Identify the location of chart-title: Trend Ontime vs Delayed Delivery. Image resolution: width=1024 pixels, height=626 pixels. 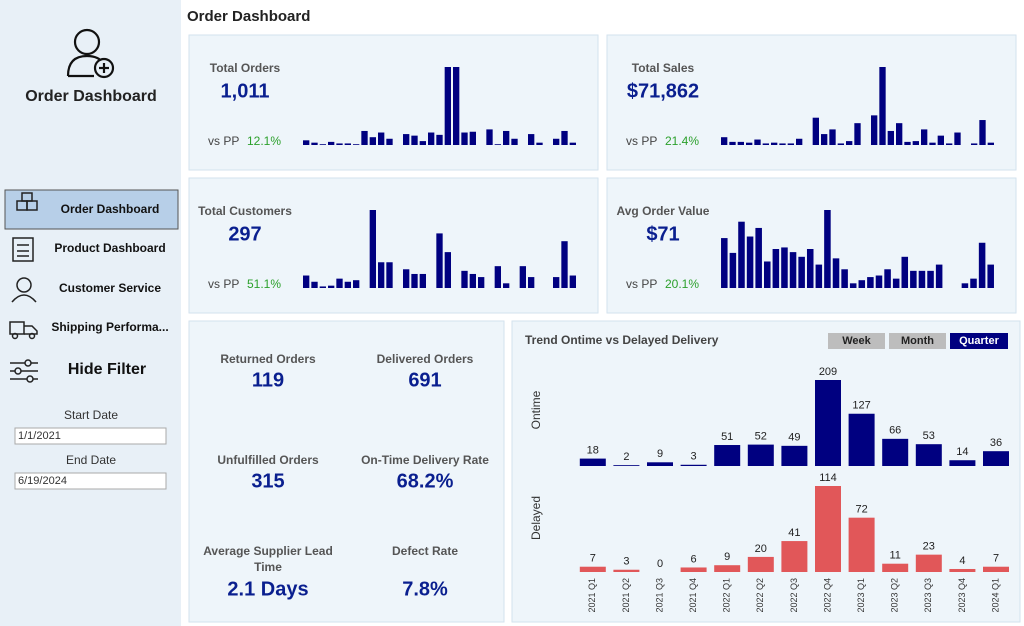
(622, 340).